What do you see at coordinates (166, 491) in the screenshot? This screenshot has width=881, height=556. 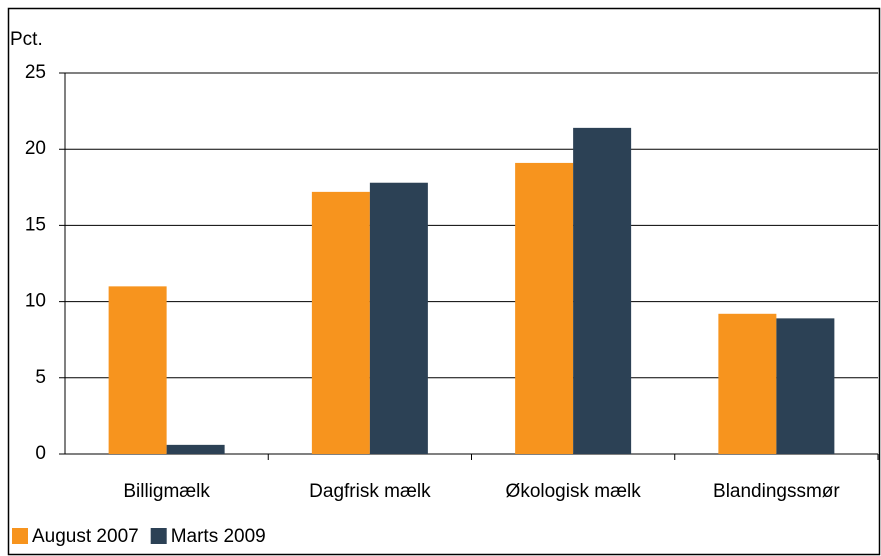 I see `x-tick-label: Billigmælk` at bounding box center [166, 491].